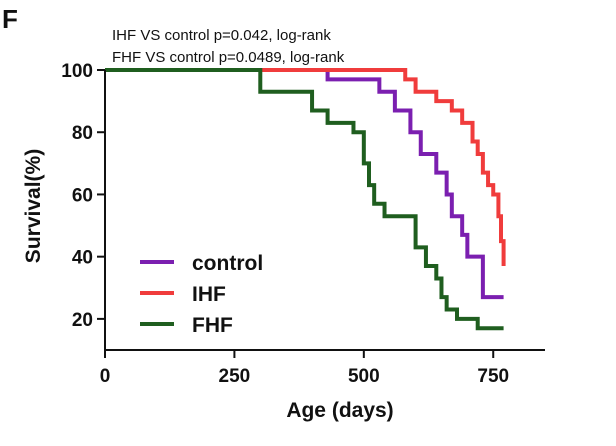 This screenshot has height=446, width=616. What do you see at coordinates (212, 325) in the screenshot?
I see `legend-label-fhf: FHF` at bounding box center [212, 325].